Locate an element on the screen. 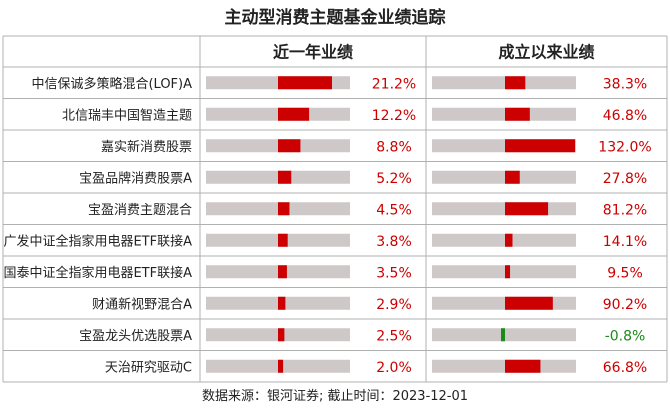  one-year-value: 12.2% is located at coordinates (394, 116).